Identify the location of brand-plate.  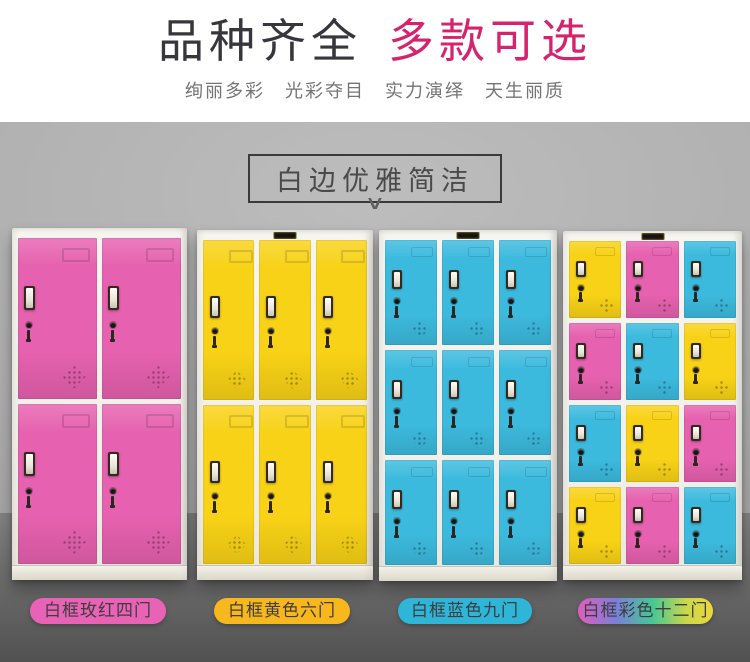
(285, 235).